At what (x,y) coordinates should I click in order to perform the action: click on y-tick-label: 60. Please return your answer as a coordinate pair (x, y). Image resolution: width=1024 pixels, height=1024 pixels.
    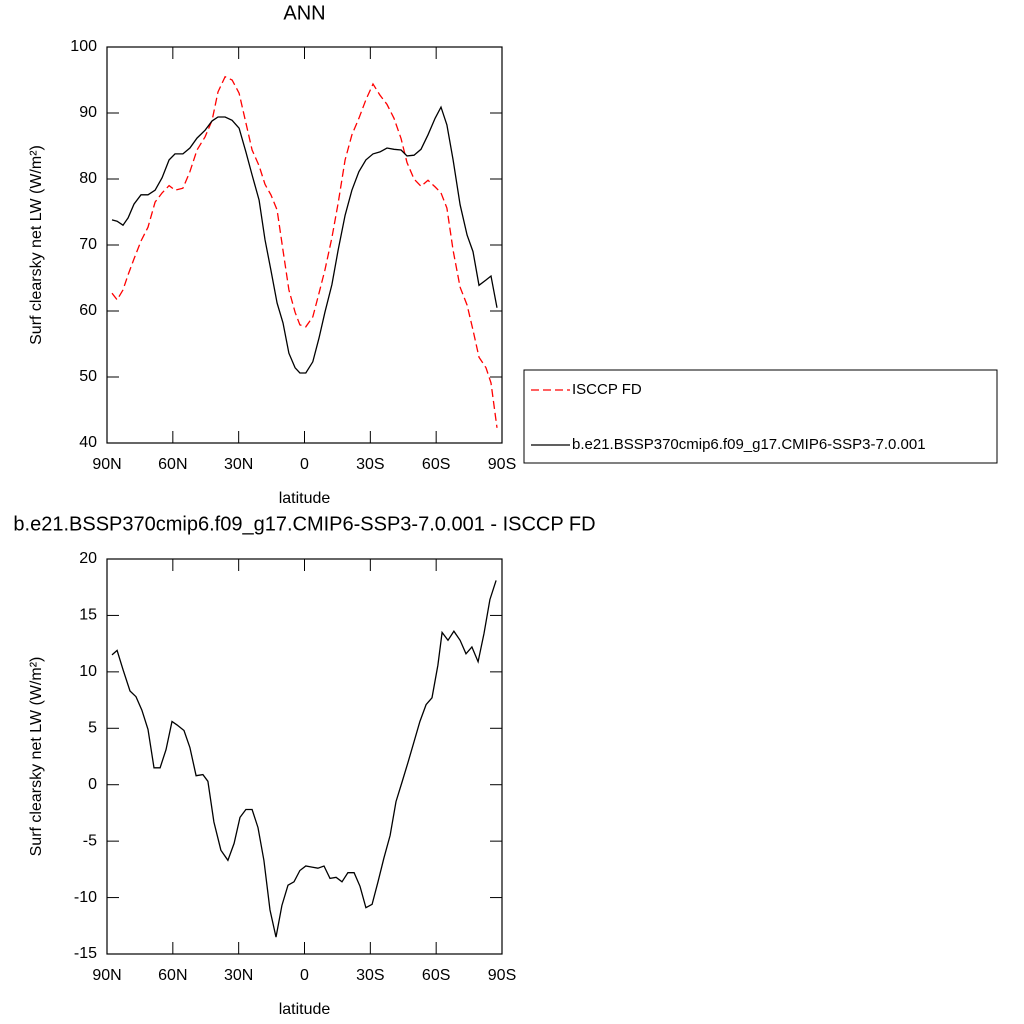
    Looking at the image, I should click on (88, 310).